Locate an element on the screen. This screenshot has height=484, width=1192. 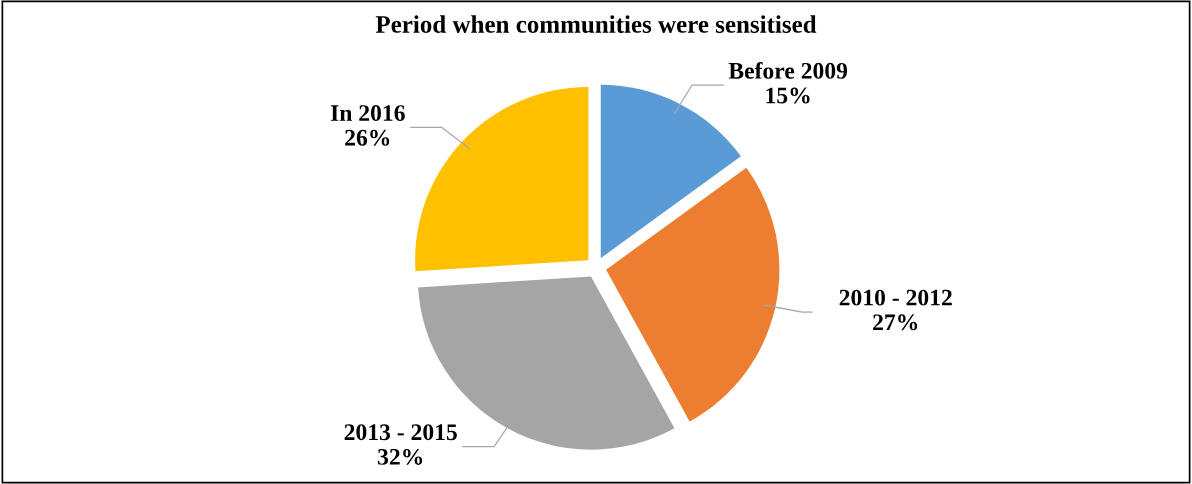
data-label: 26% is located at coordinates (367, 137).